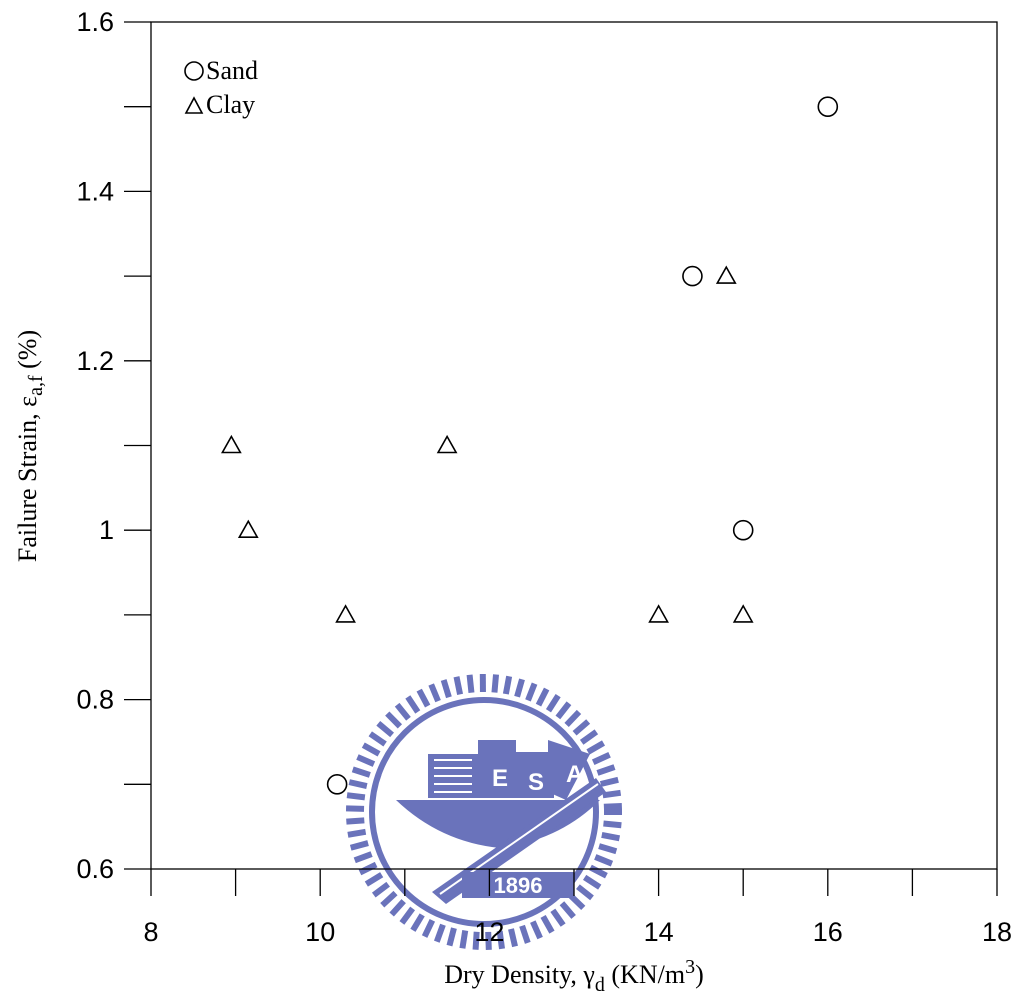 This screenshot has width=1019, height=996. I want to click on y-tick-label: 1.2, so click(95, 361).